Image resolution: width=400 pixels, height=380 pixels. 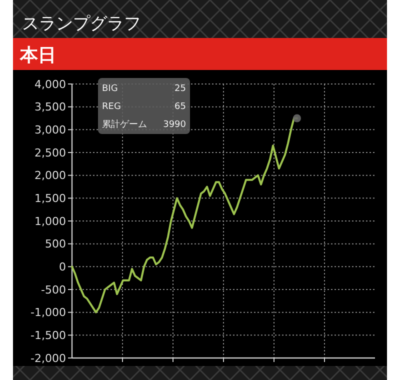 I want to click on annotation: 3990, so click(x=174, y=125).